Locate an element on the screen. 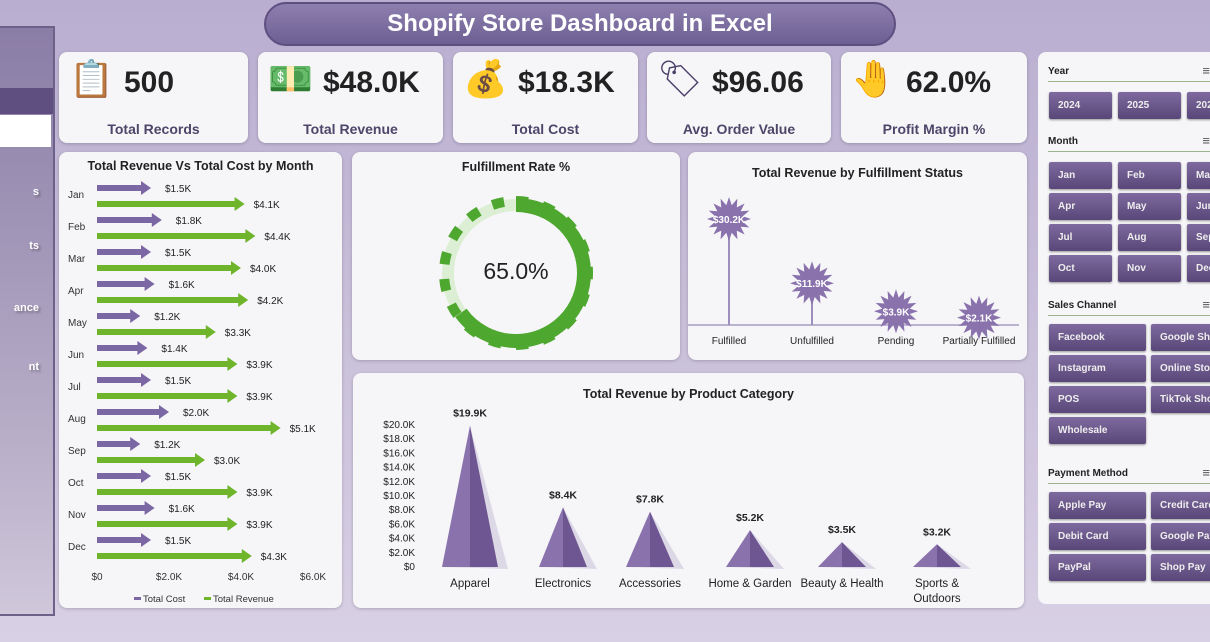 This screenshot has width=1210, height=642. donut-gear-teeth is located at coordinates (516, 273).